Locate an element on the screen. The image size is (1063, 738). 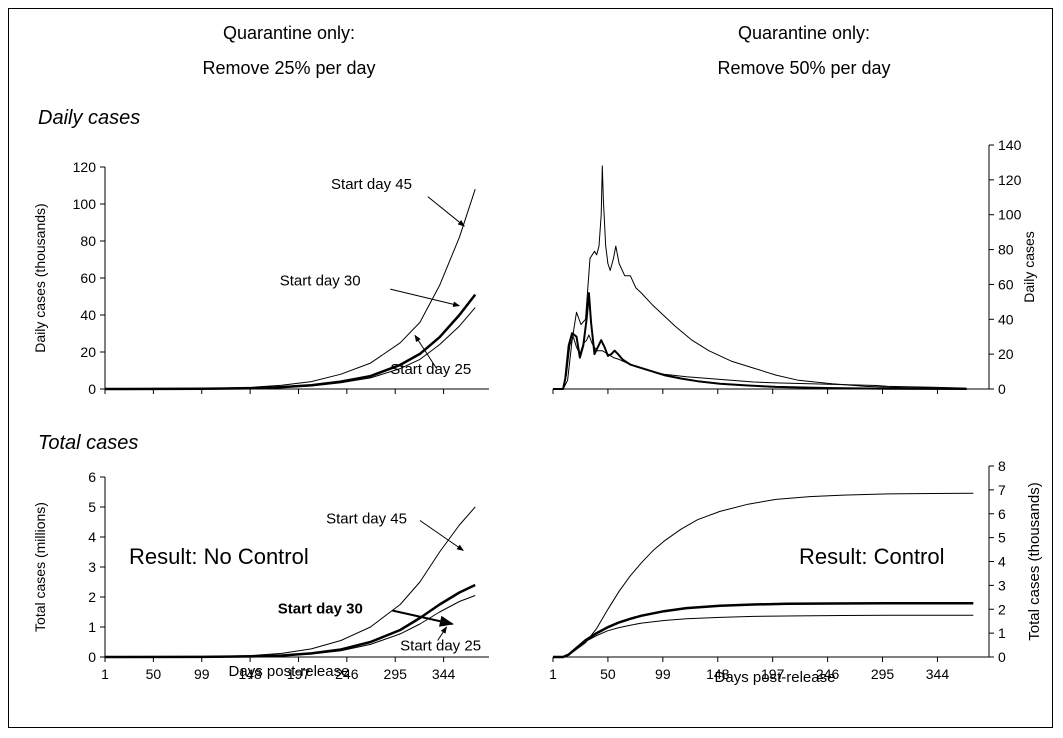
result-left: Result: No Control is located at coordinates (219, 556).